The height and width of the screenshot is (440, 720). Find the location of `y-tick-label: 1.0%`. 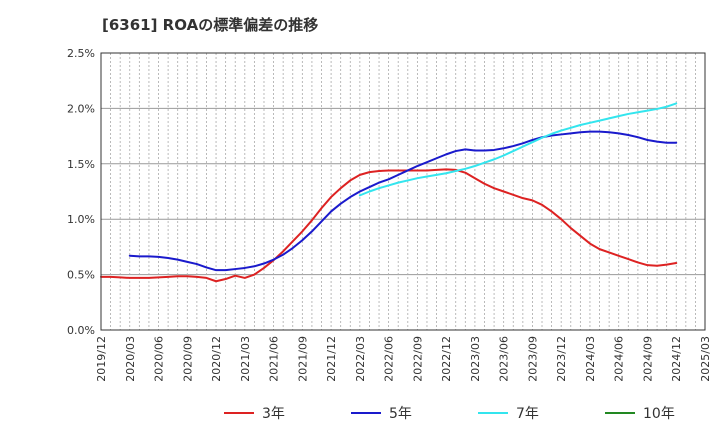

y-tick-label: 1.0% is located at coordinates (81, 219).